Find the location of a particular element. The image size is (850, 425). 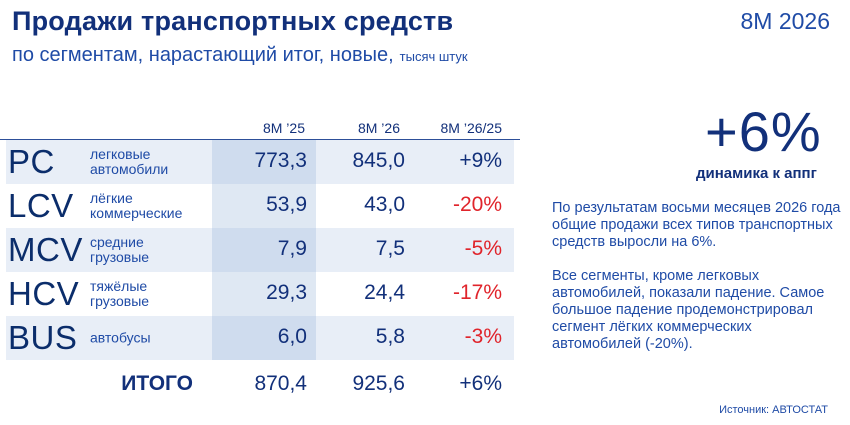

segment-code: PC is located at coordinates (31, 161).